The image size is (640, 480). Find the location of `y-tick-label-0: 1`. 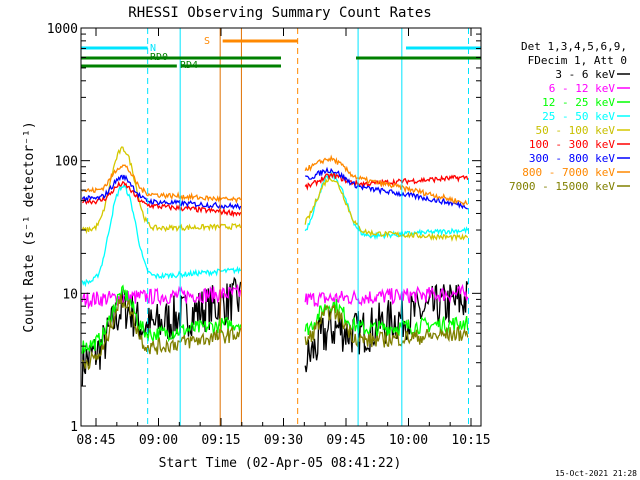

y-tick-label-0: 1 is located at coordinates (74, 427).